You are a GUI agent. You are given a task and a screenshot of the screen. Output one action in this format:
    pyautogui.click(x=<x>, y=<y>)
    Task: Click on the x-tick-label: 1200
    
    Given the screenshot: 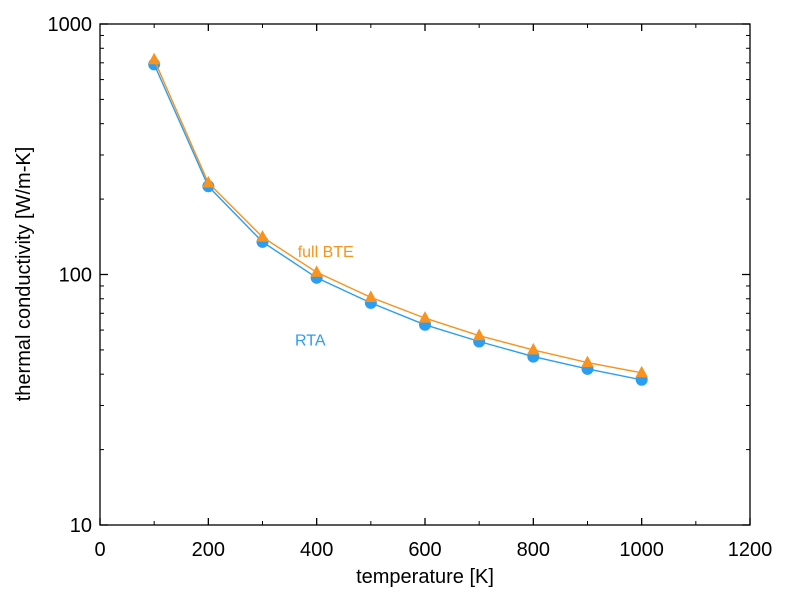 What is the action you would take?
    pyautogui.click(x=750, y=550)
    